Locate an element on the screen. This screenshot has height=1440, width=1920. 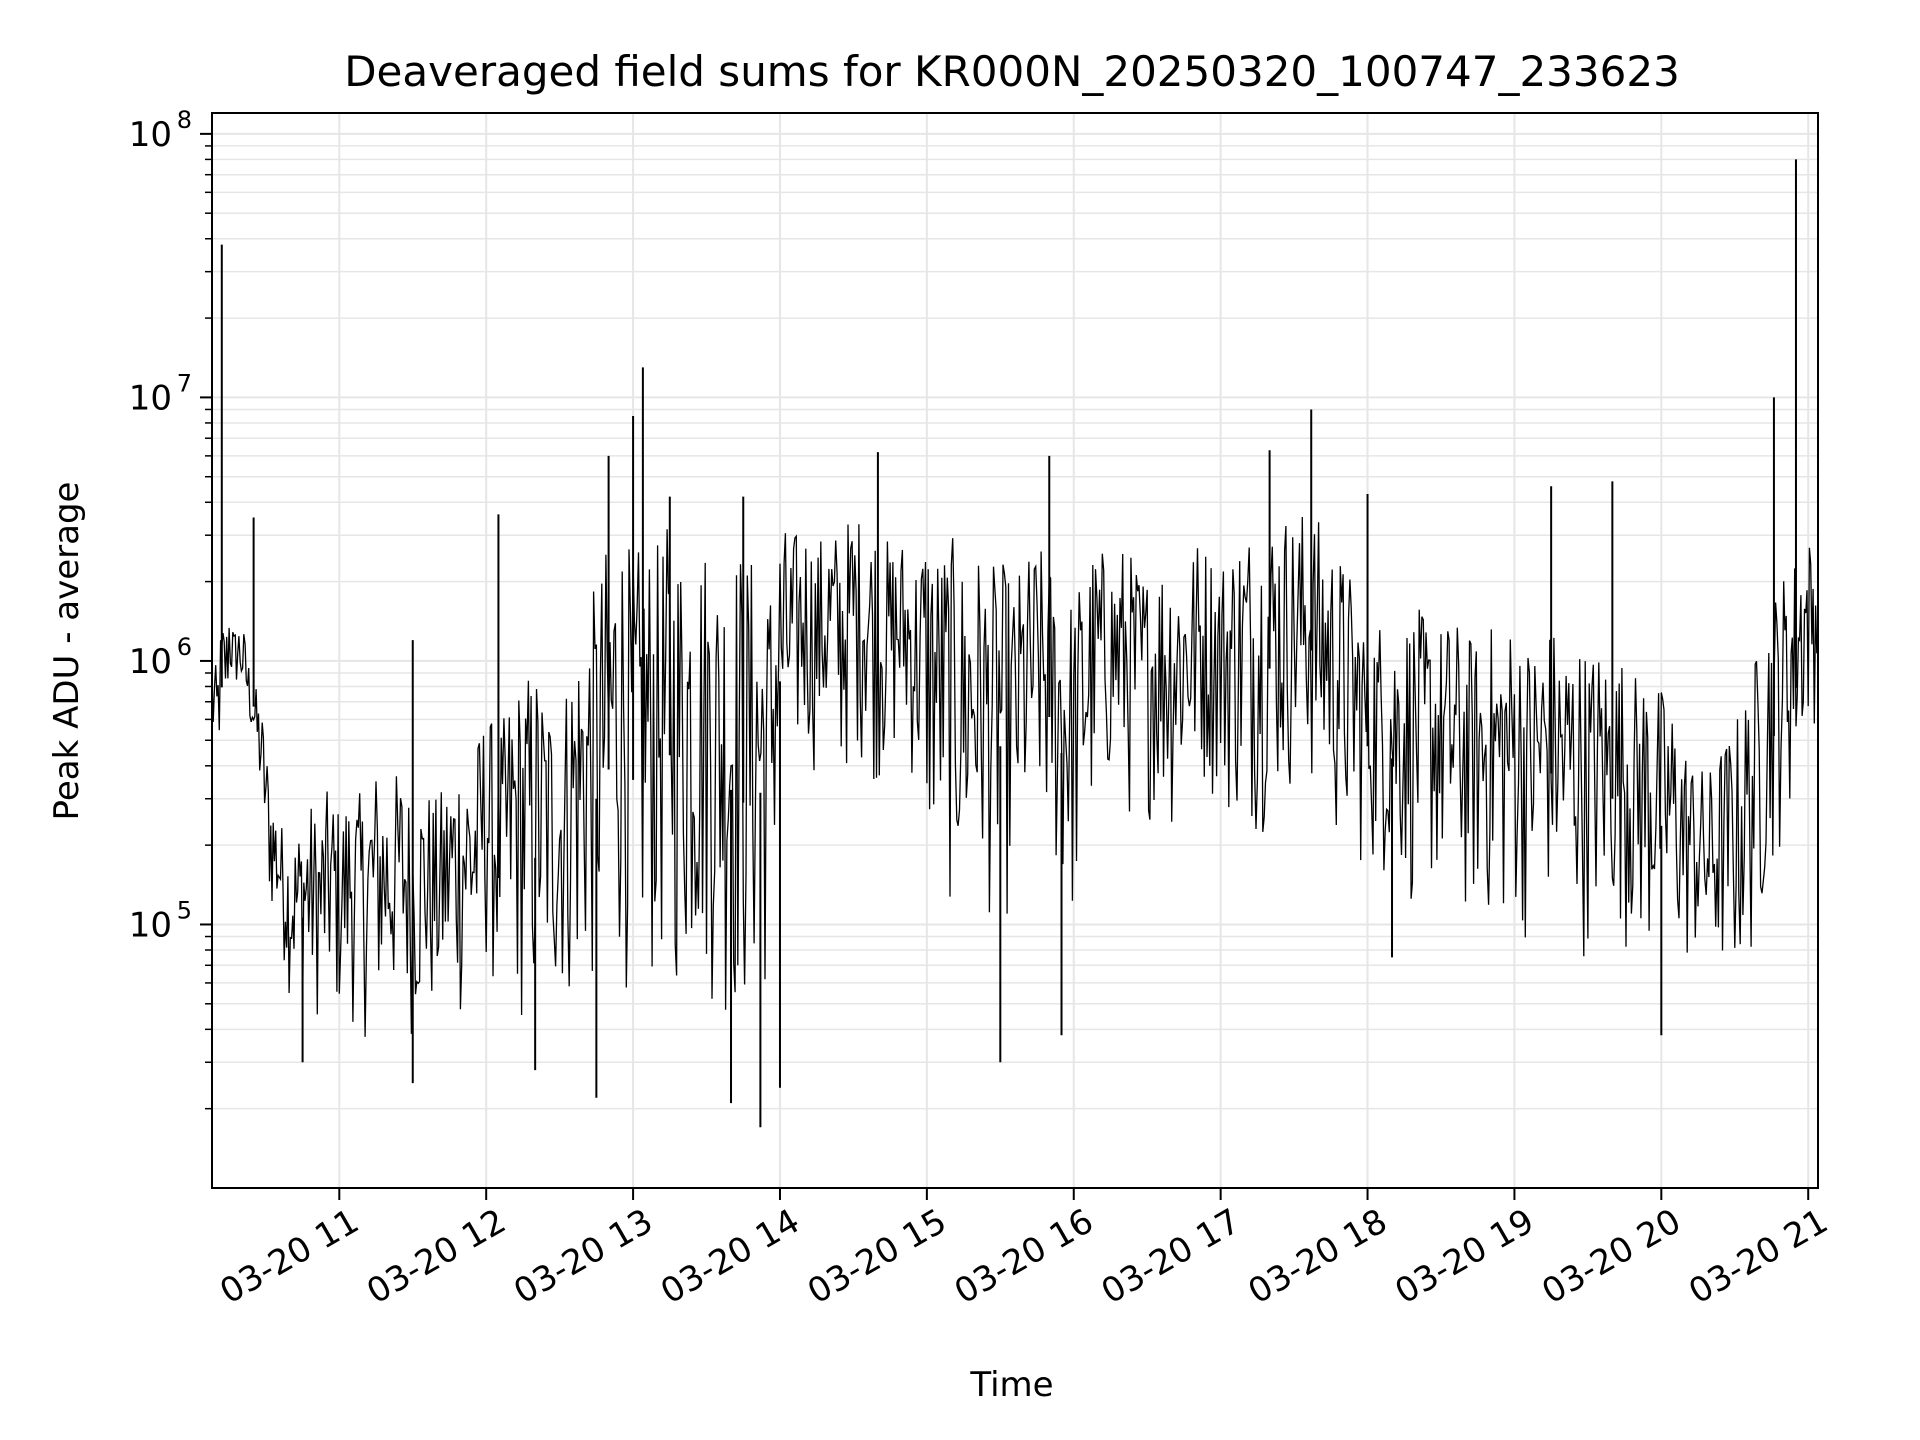
y-tick-exponent: 7 is located at coordinates (184, 383).